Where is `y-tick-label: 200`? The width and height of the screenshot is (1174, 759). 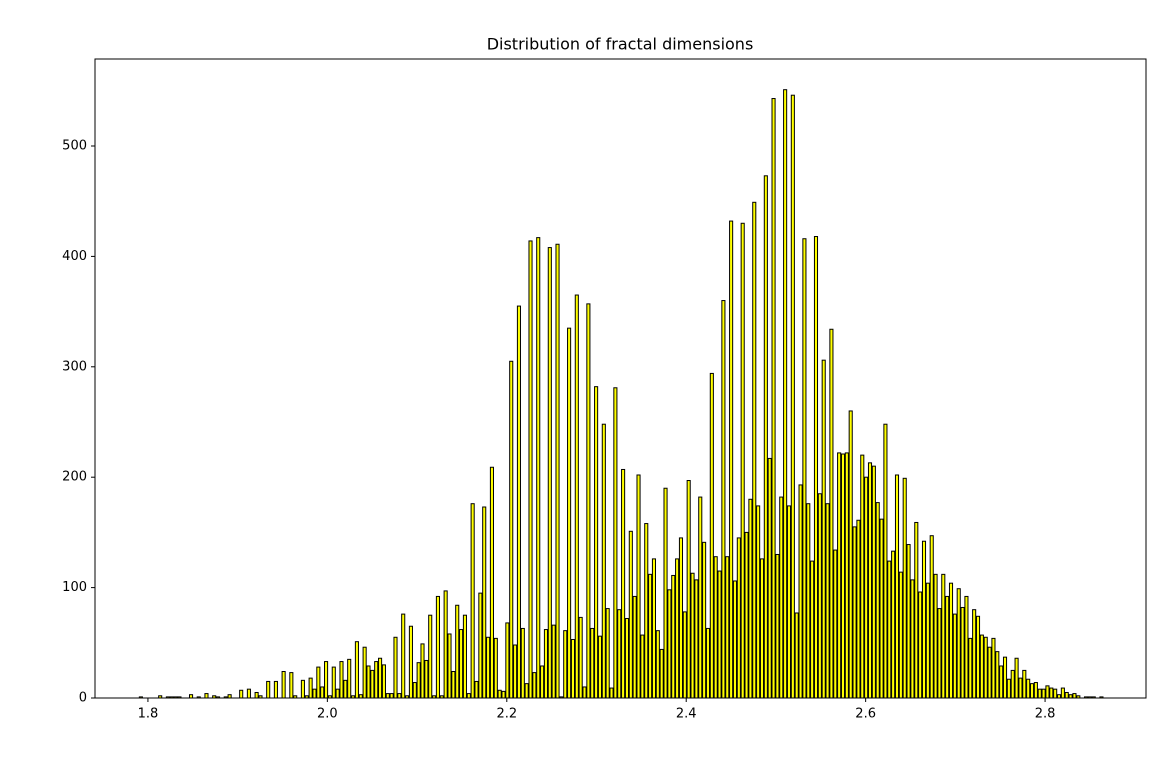
y-tick-label: 200 is located at coordinates (74, 477).